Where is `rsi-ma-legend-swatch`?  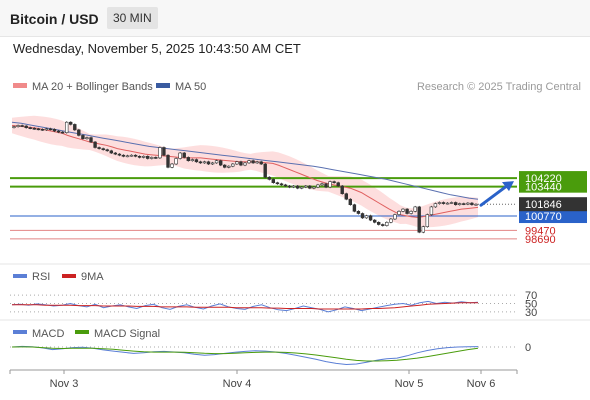 rsi-ma-legend-swatch is located at coordinates (69, 276).